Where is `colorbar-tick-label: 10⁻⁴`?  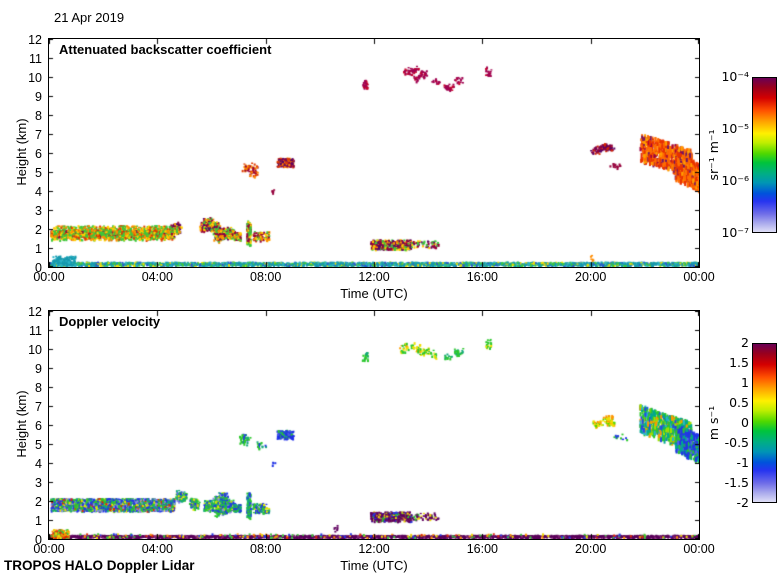
colorbar-tick-label: 10⁻⁴ is located at coordinates (735, 76).